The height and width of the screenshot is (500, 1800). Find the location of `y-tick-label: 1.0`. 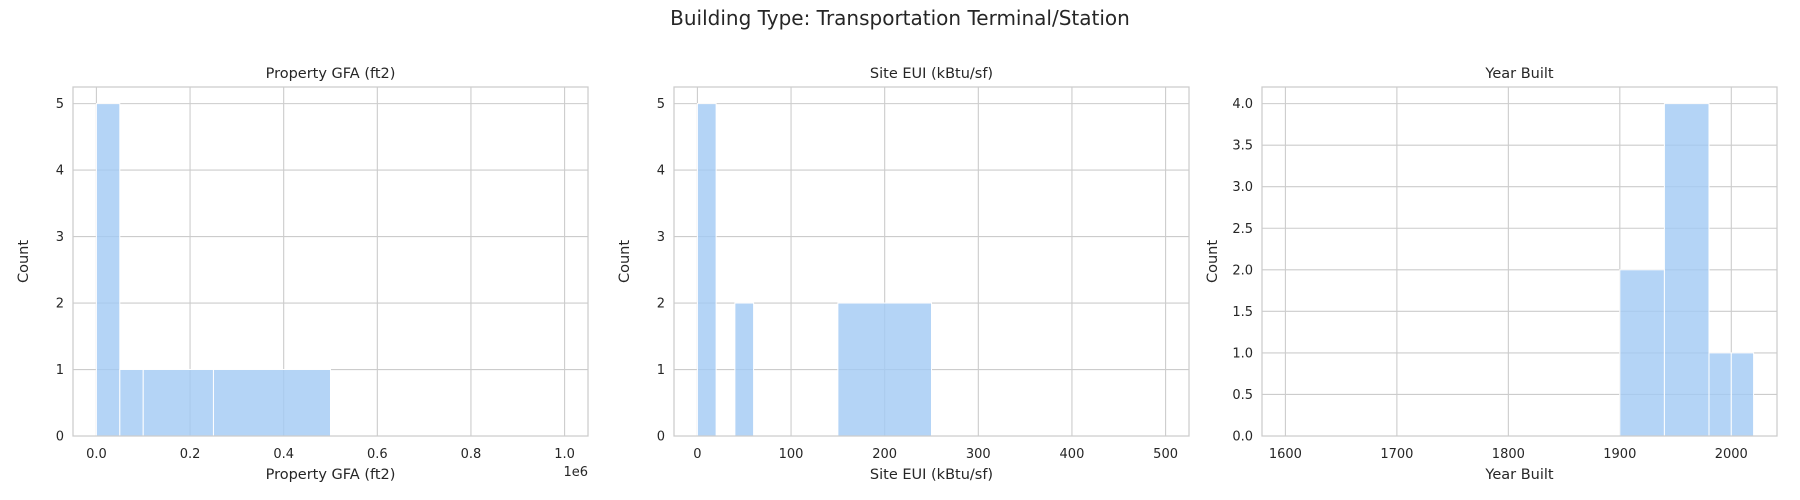

y-tick-label: 1.0 is located at coordinates (1242, 353).